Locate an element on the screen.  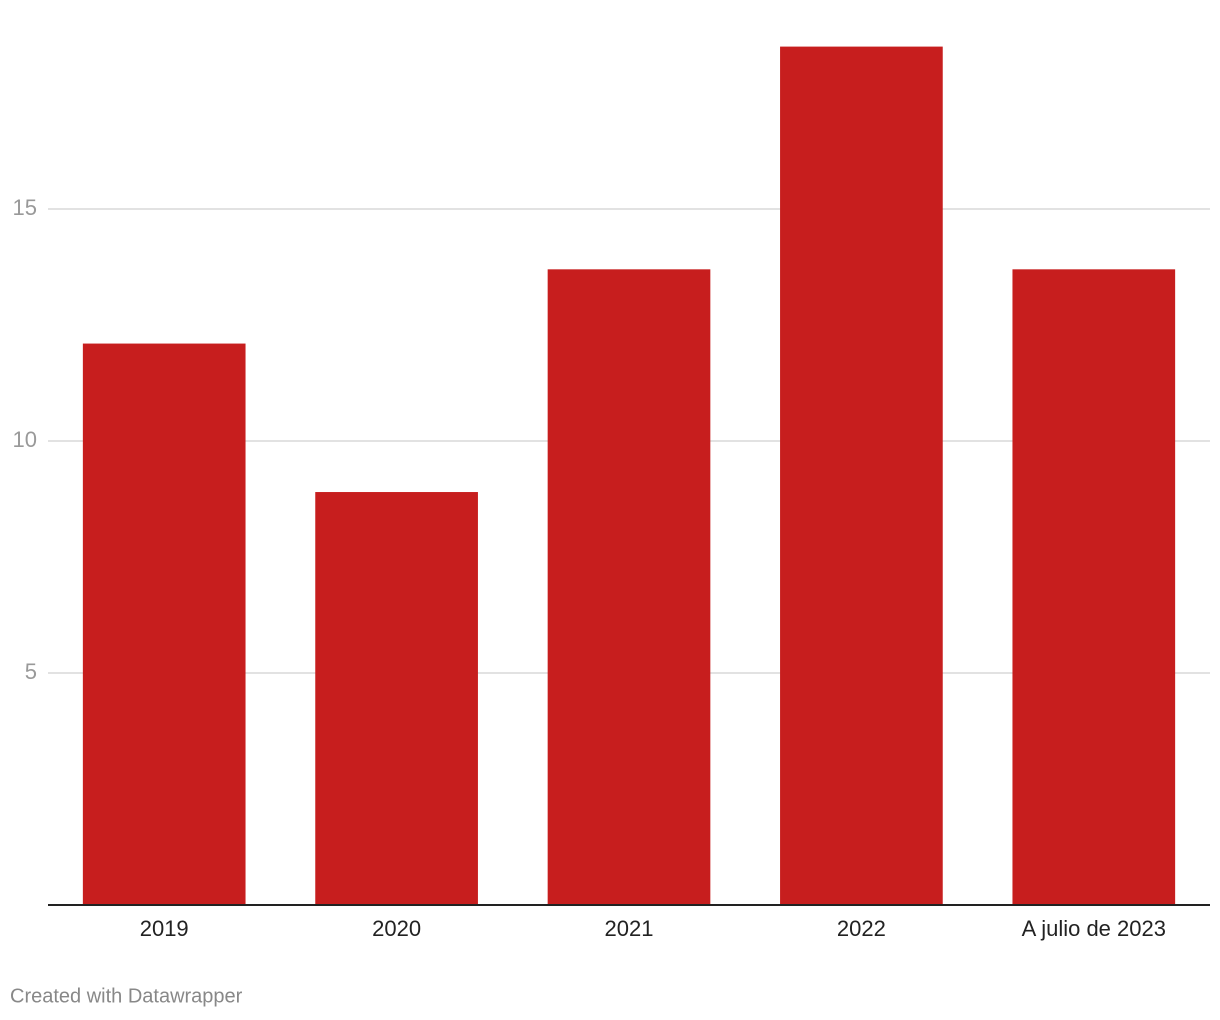
x-tick-label: A julio de 2023 is located at coordinates (1094, 928).